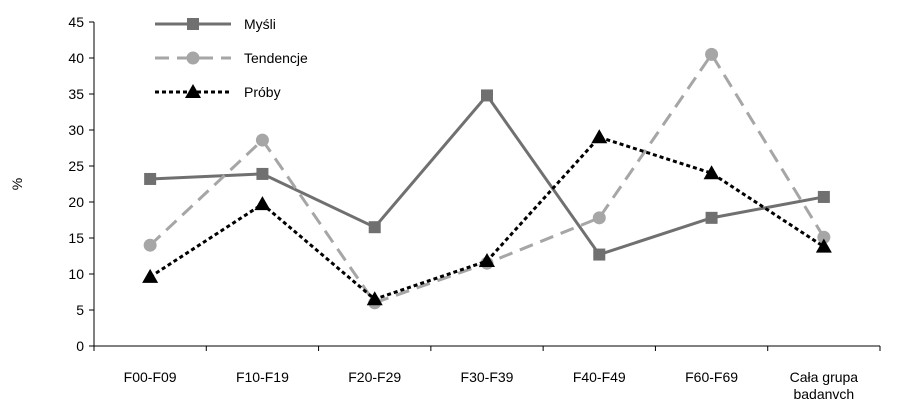  I want to click on x-tick-label: F40-F49, so click(599, 377).